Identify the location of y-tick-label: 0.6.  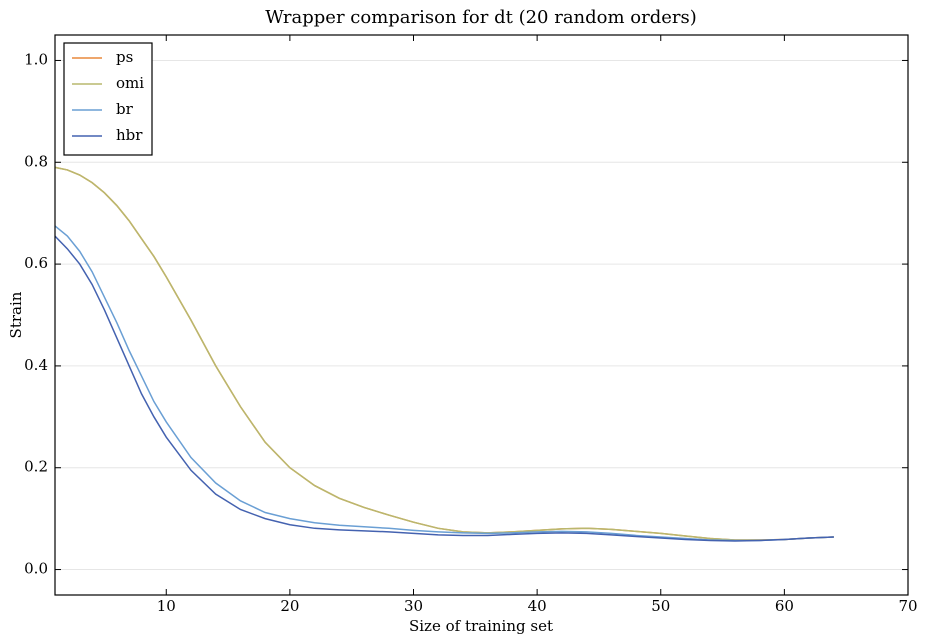
(36, 263).